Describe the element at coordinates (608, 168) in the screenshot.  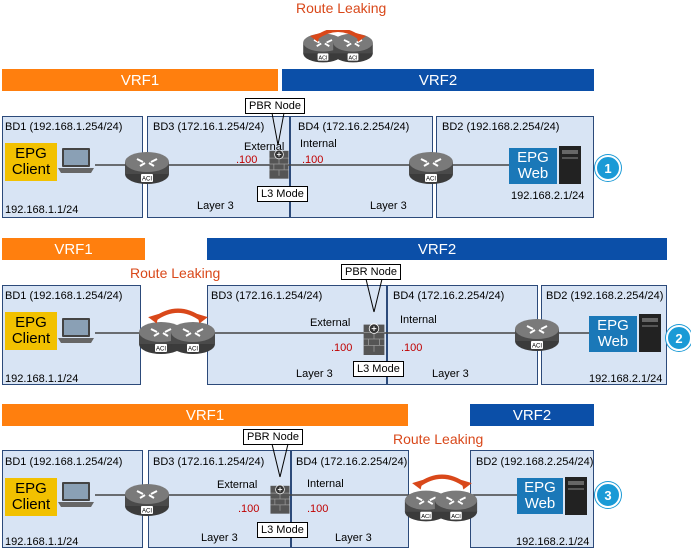
I see `diagram-1-badge: 1` at that location.